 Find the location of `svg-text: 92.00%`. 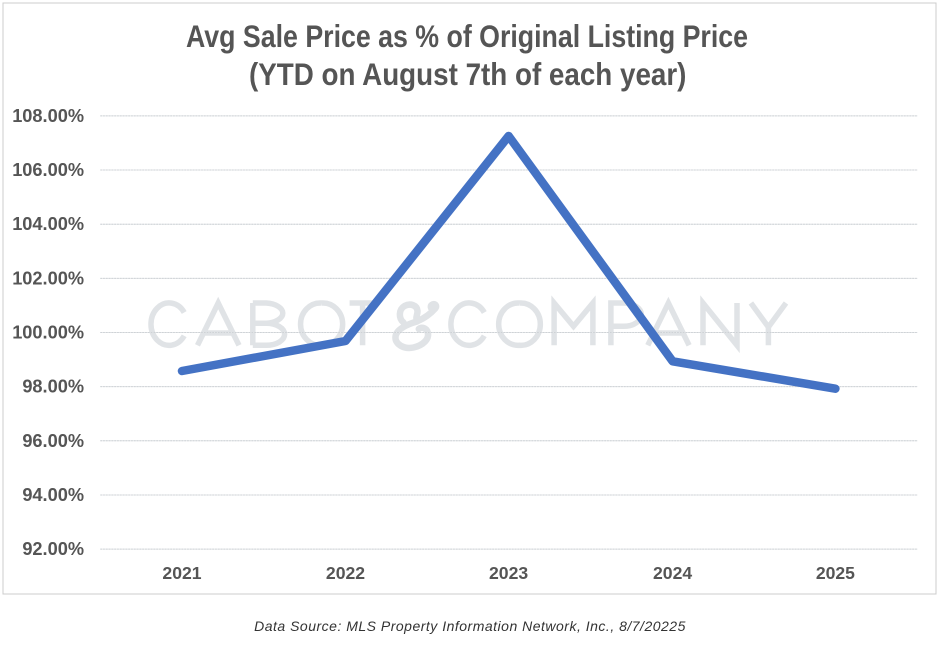

svg-text: 92.00% is located at coordinates (53, 549).